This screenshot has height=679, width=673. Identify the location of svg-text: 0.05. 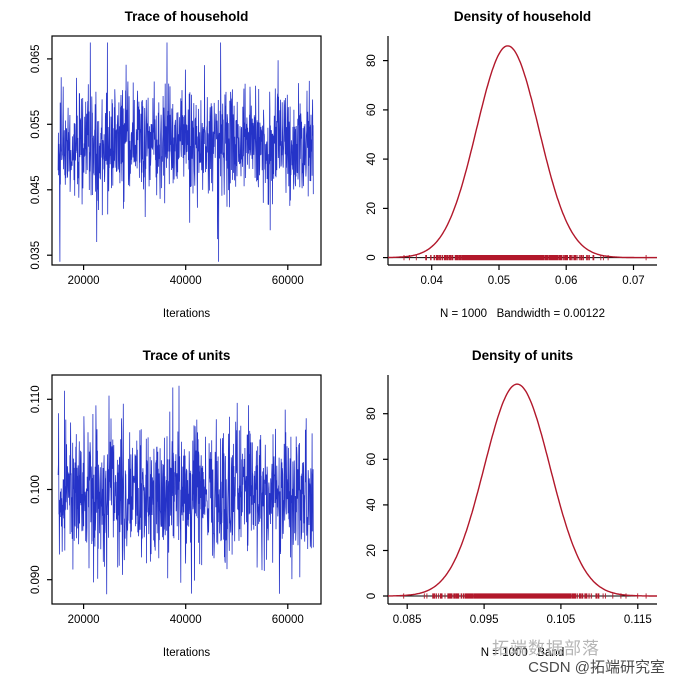
(499, 281).